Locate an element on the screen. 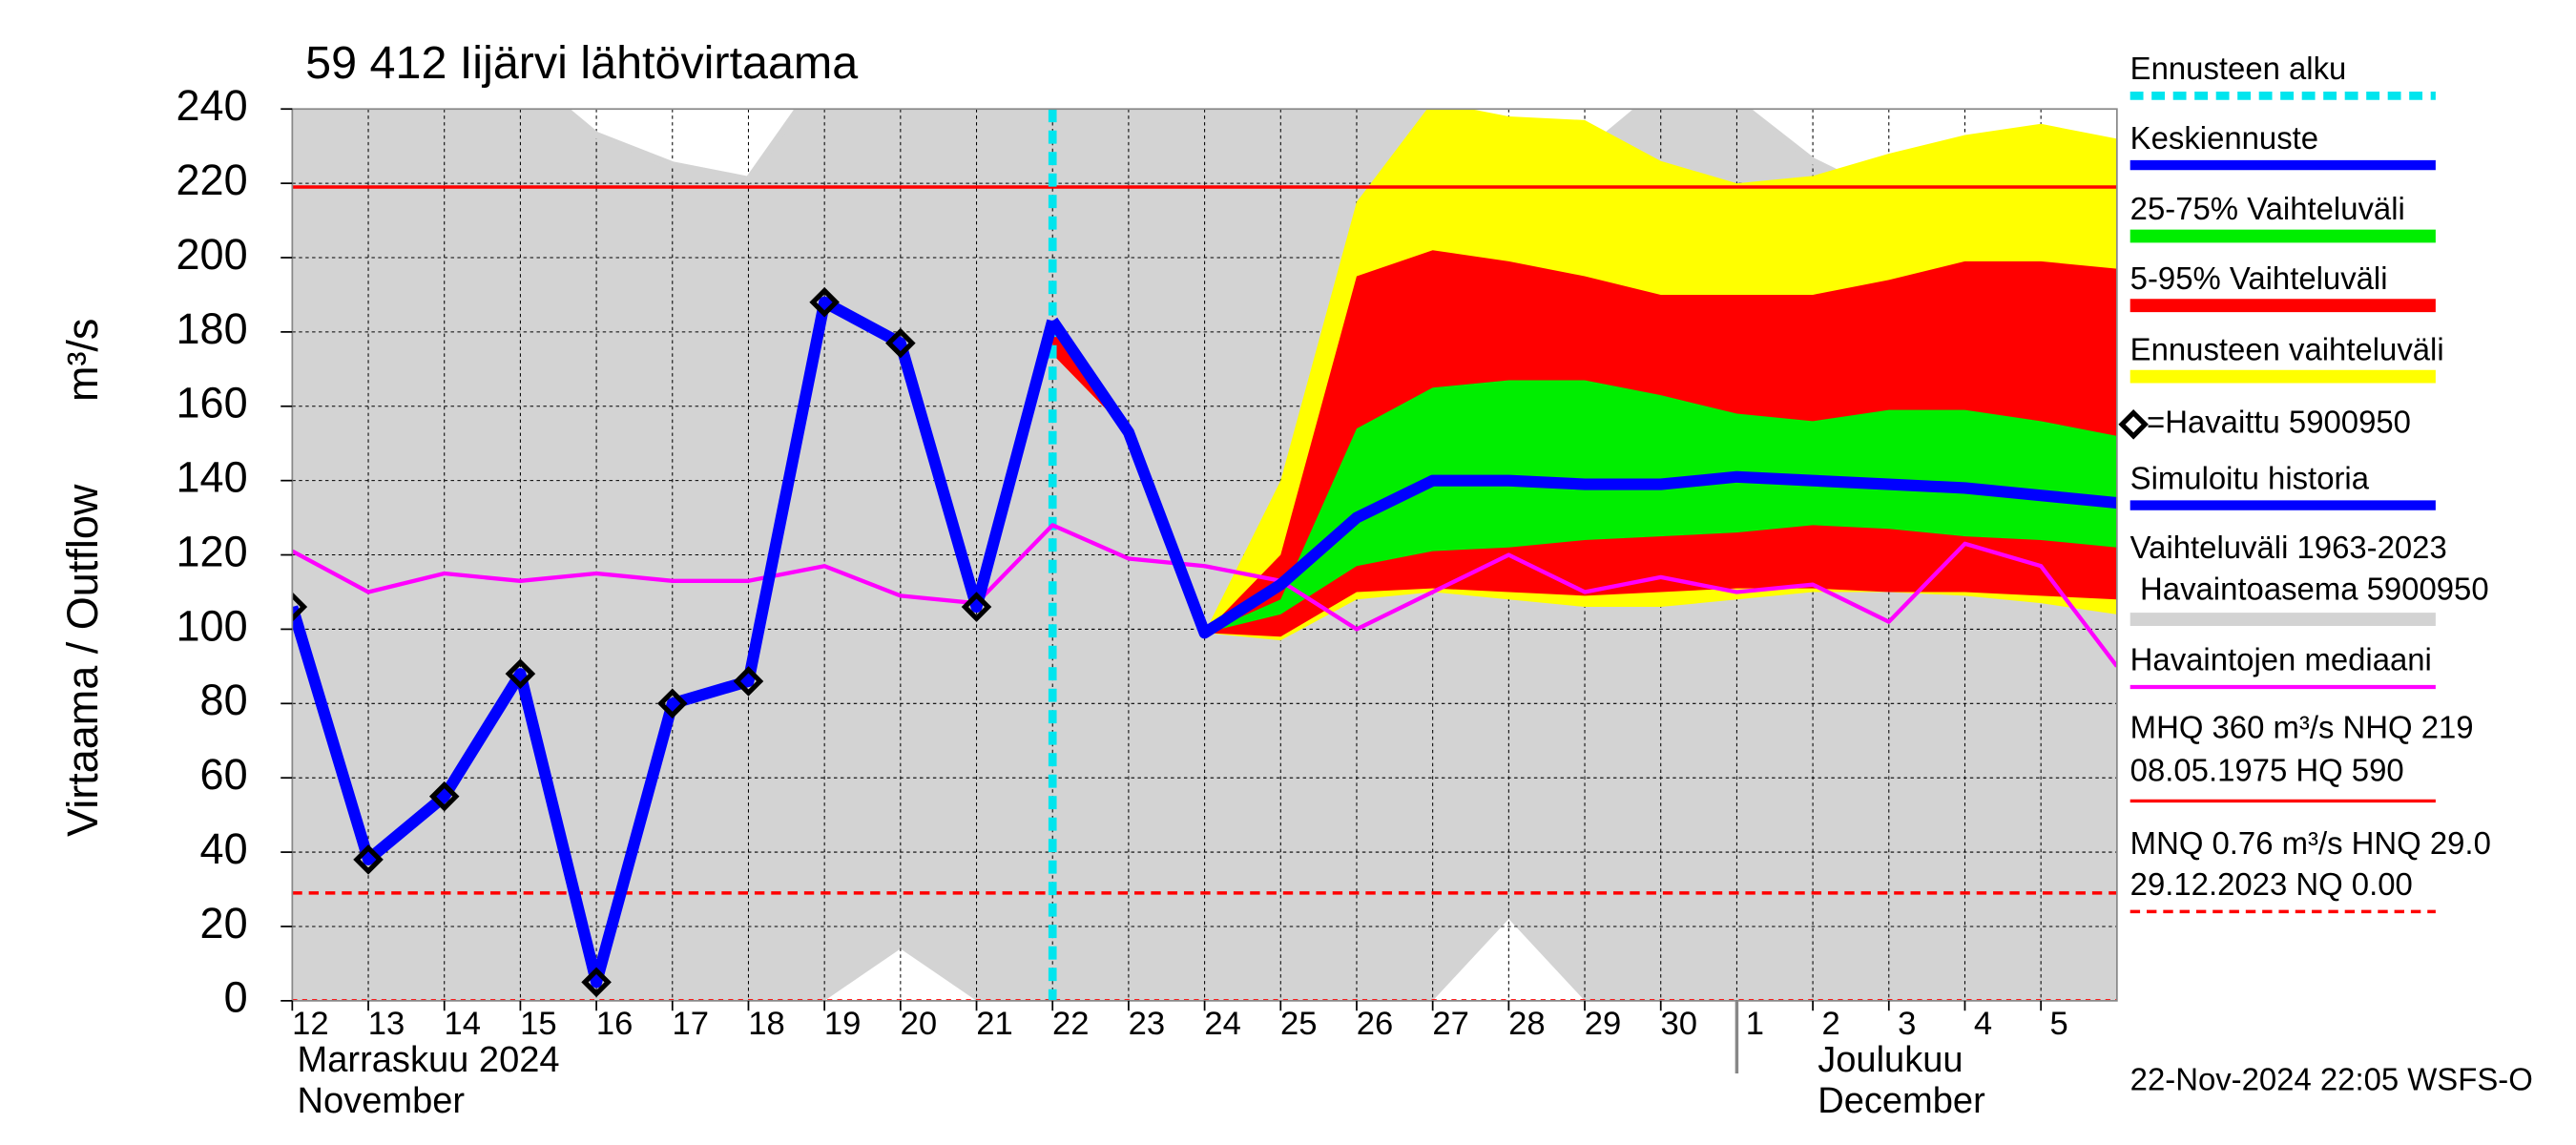 The height and width of the screenshot is (1145, 2576). y-tick-label: 180 is located at coordinates (212, 328).